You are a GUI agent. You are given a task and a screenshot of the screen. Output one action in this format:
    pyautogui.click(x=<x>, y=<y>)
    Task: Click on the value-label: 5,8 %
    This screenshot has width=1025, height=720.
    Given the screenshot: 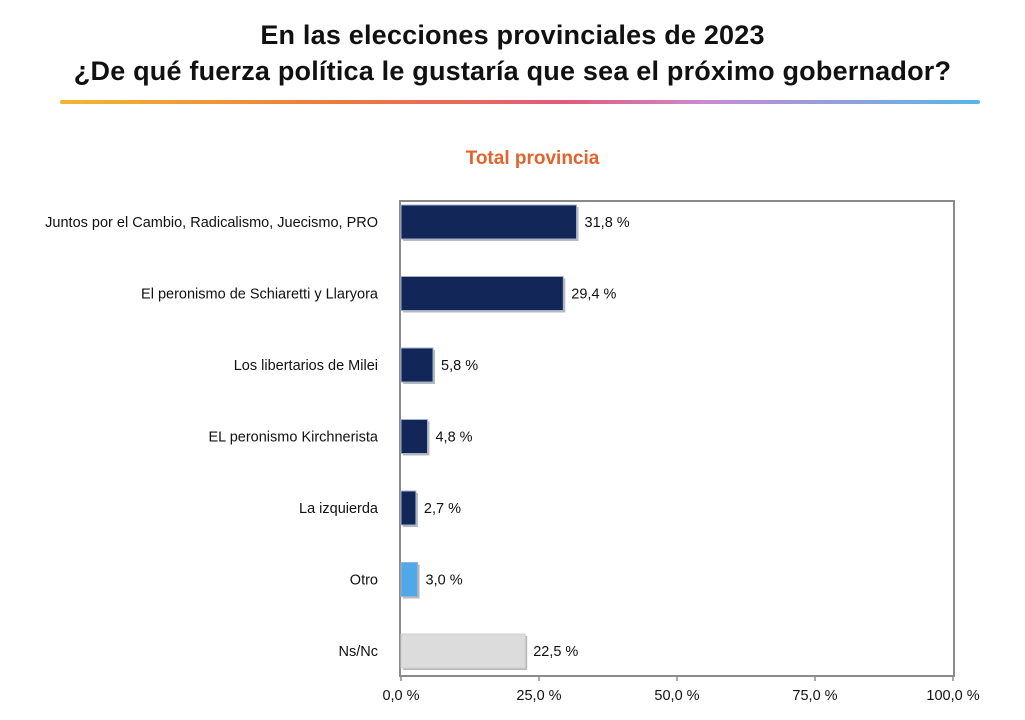 What is the action you would take?
    pyautogui.click(x=459, y=366)
    